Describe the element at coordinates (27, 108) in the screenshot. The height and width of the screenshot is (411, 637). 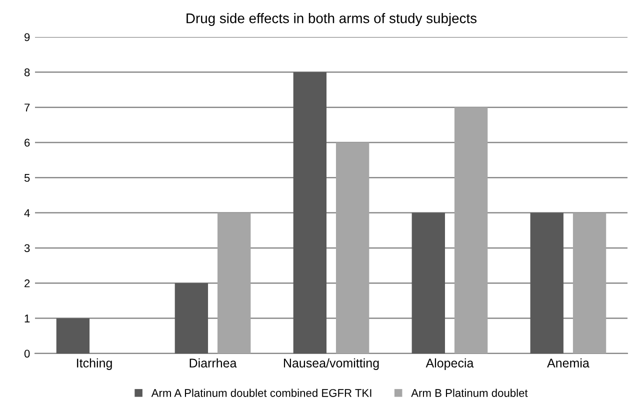
I see `y-tick-label: 7` at that location.